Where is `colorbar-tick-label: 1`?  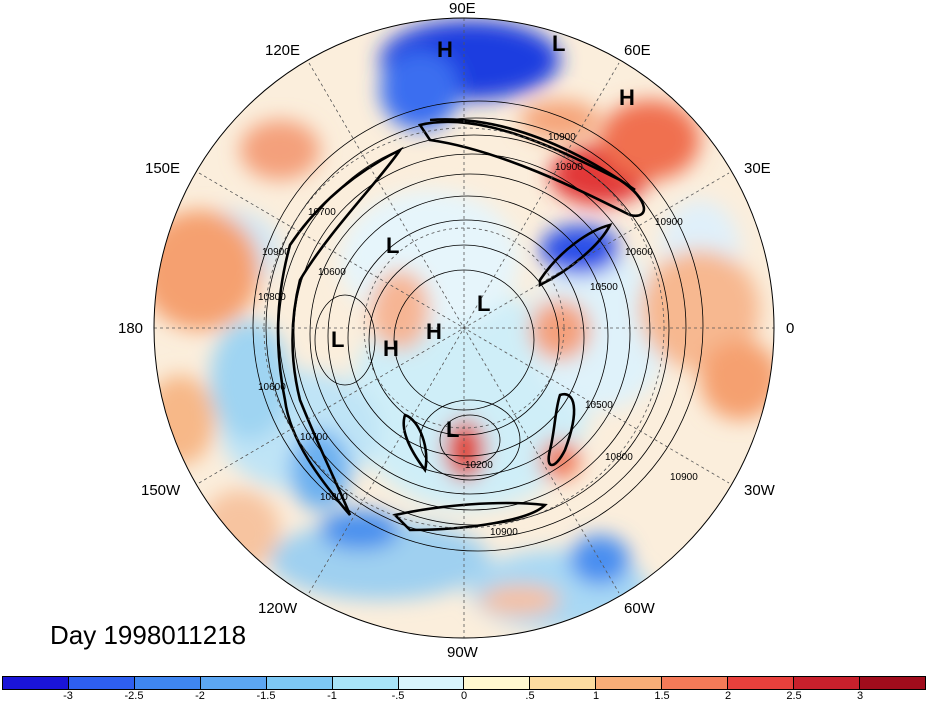
colorbar-tick-label: 1 is located at coordinates (596, 696).